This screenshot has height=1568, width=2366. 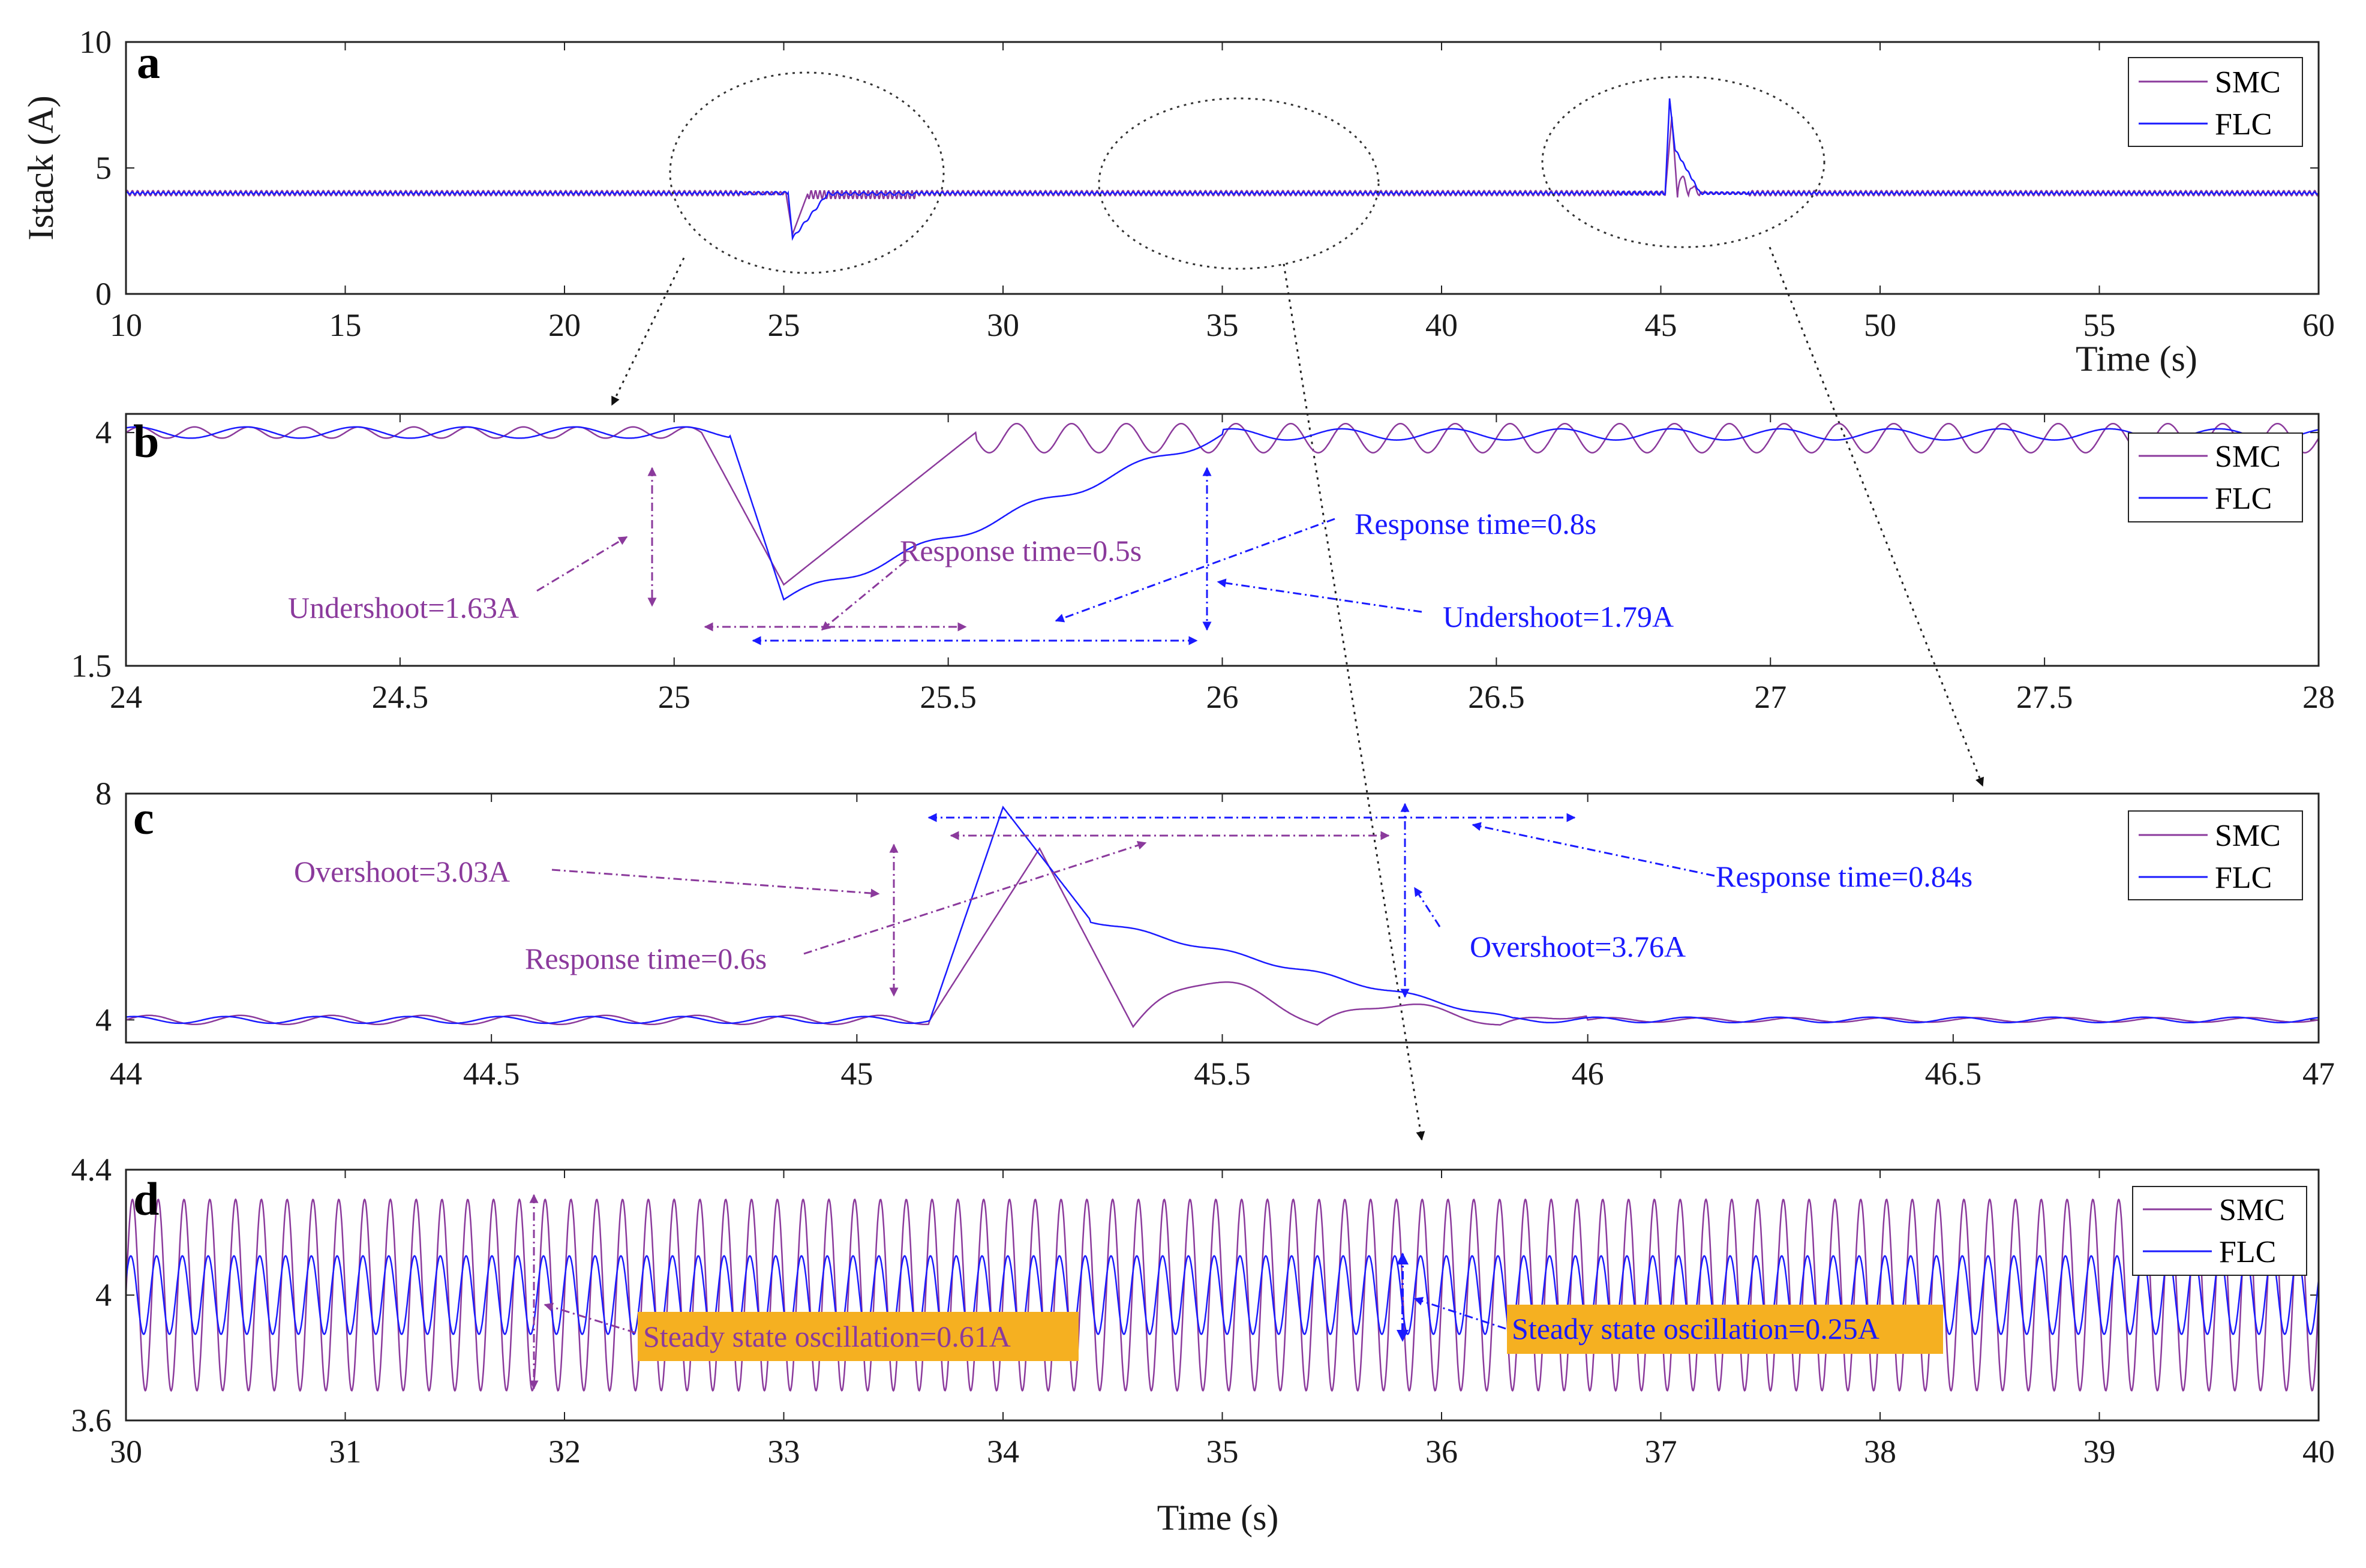 What do you see at coordinates (346, 1452) in the screenshot?
I see `x-tick-label: 31` at bounding box center [346, 1452].